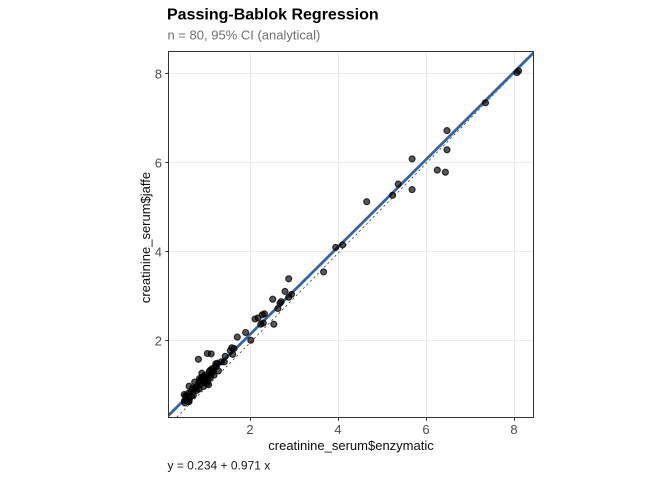 The width and height of the screenshot is (672, 485). I want to click on svg-text: n = 80, 95% CI (analytical), so click(244, 35).